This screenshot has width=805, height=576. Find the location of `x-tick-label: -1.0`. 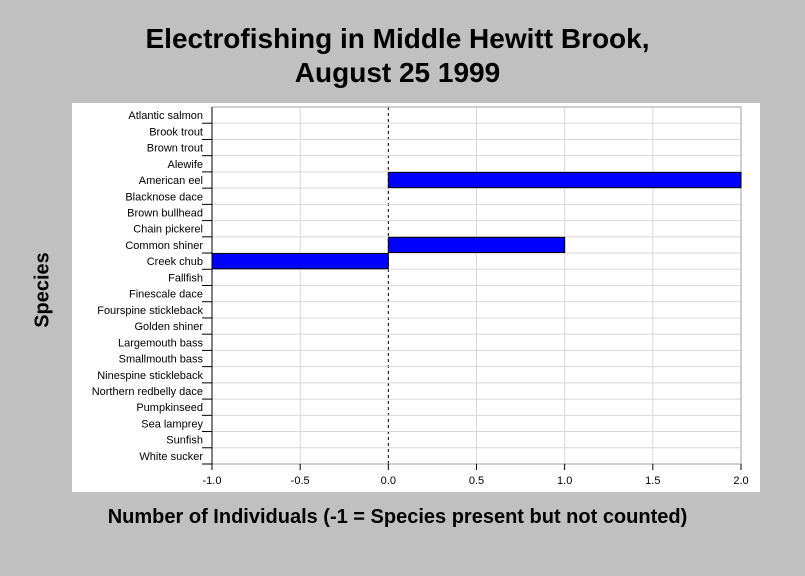

x-tick-label: -1.0 is located at coordinates (212, 481).